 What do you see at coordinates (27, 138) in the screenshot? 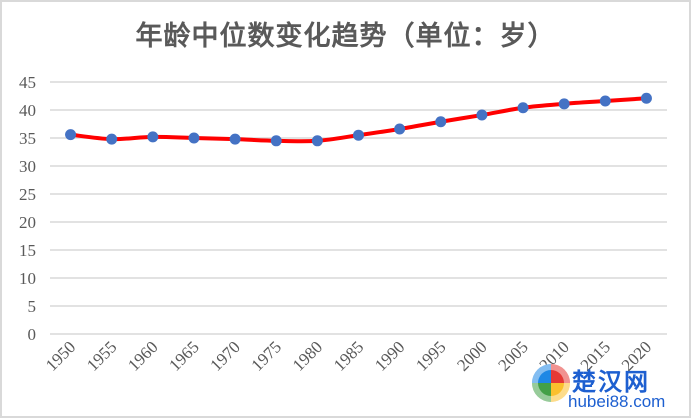
I see `y-tick-label: 35` at bounding box center [27, 138].